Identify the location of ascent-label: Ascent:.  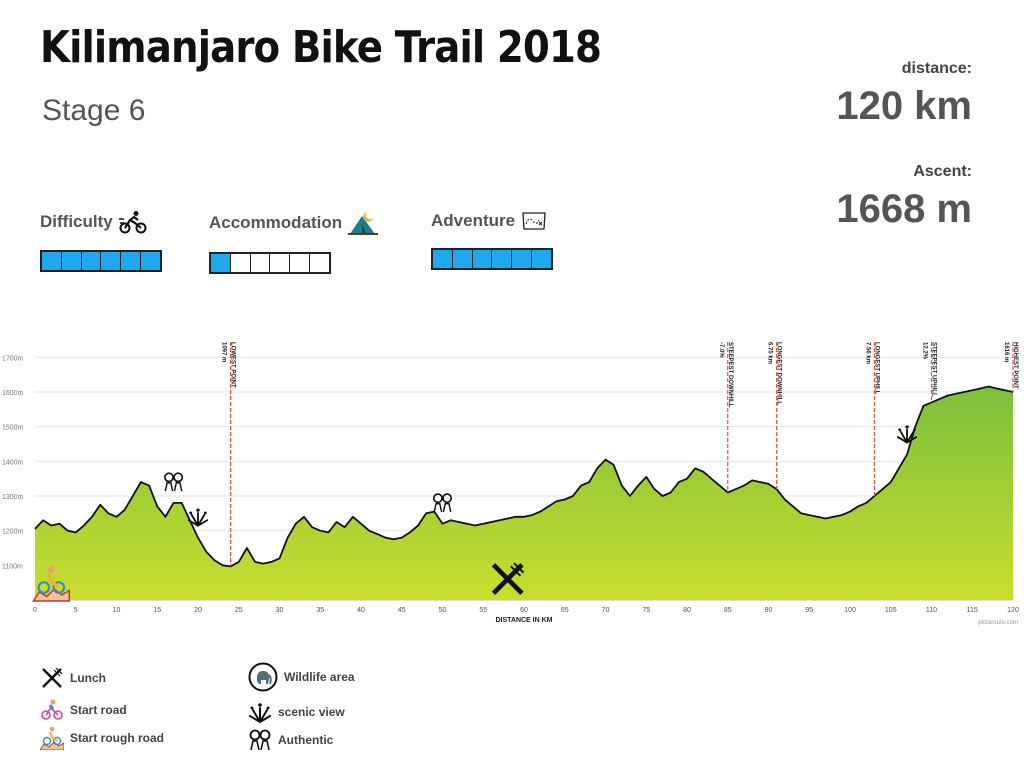
(942, 171).